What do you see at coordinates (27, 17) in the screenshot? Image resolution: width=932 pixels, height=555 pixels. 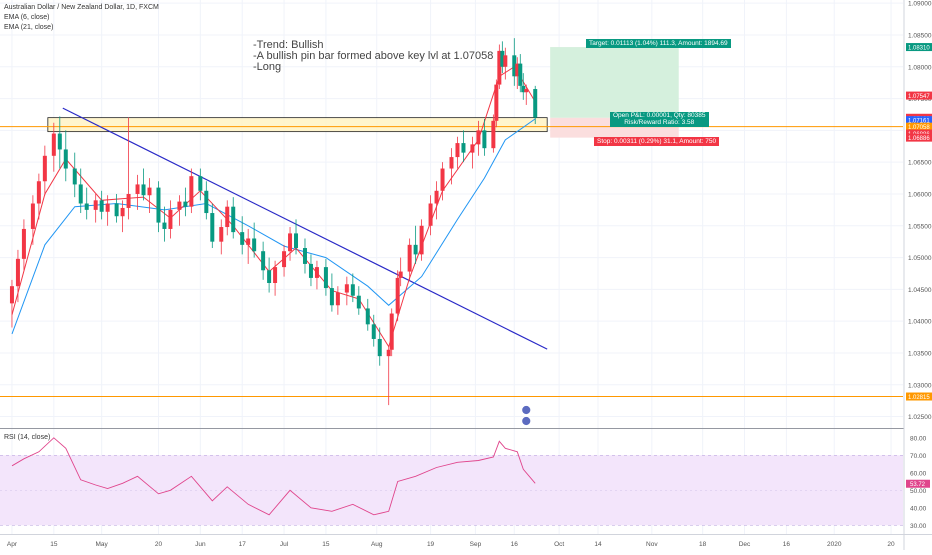 I see `ema-fast-legend: EMA (6, close)` at bounding box center [27, 17].